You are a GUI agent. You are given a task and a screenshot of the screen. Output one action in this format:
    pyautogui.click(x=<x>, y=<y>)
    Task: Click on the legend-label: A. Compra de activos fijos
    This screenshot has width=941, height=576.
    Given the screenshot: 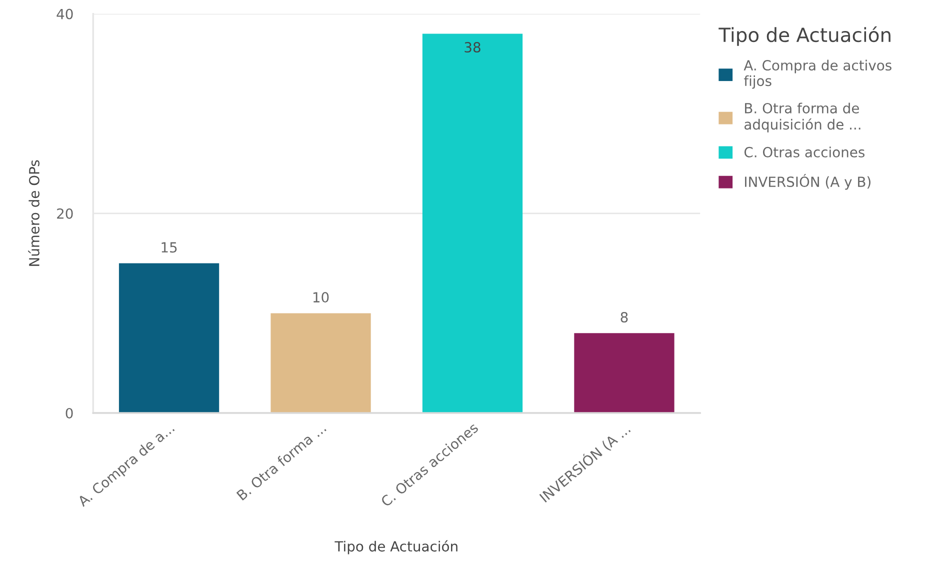 What is the action you would take?
    pyautogui.click(x=818, y=74)
    